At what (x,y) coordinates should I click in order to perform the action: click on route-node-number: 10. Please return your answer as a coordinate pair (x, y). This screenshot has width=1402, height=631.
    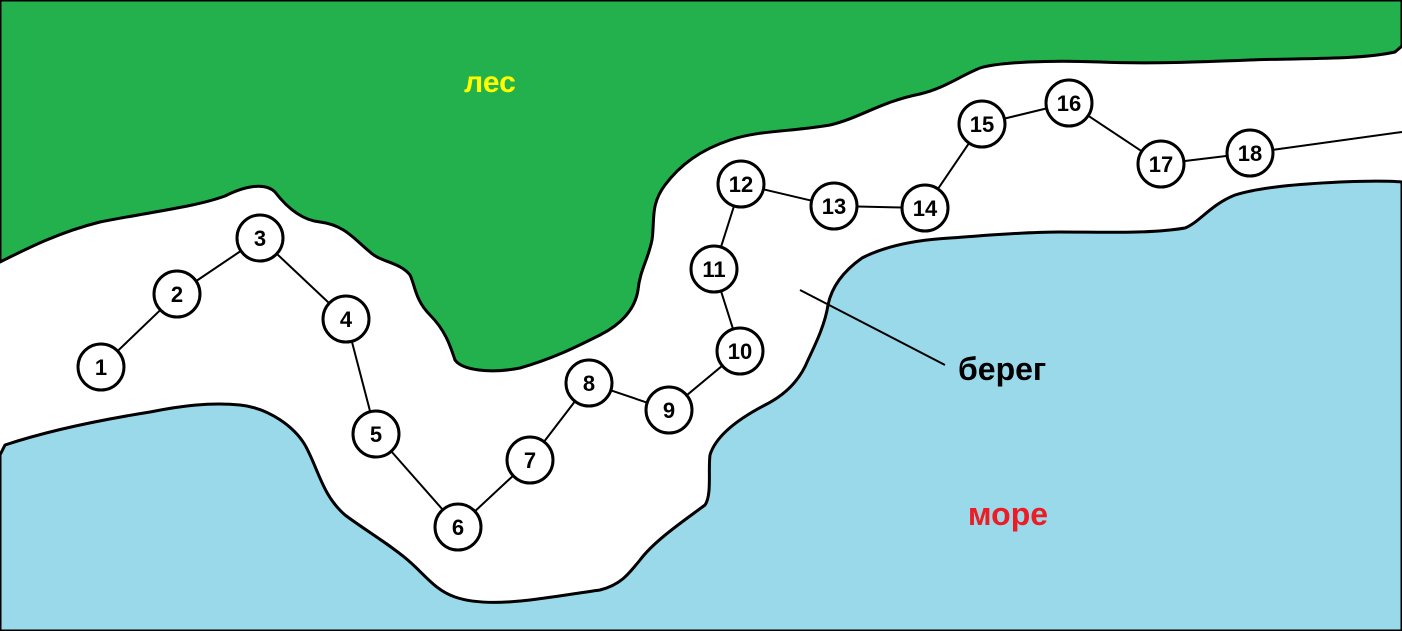
    Looking at the image, I should click on (740, 351).